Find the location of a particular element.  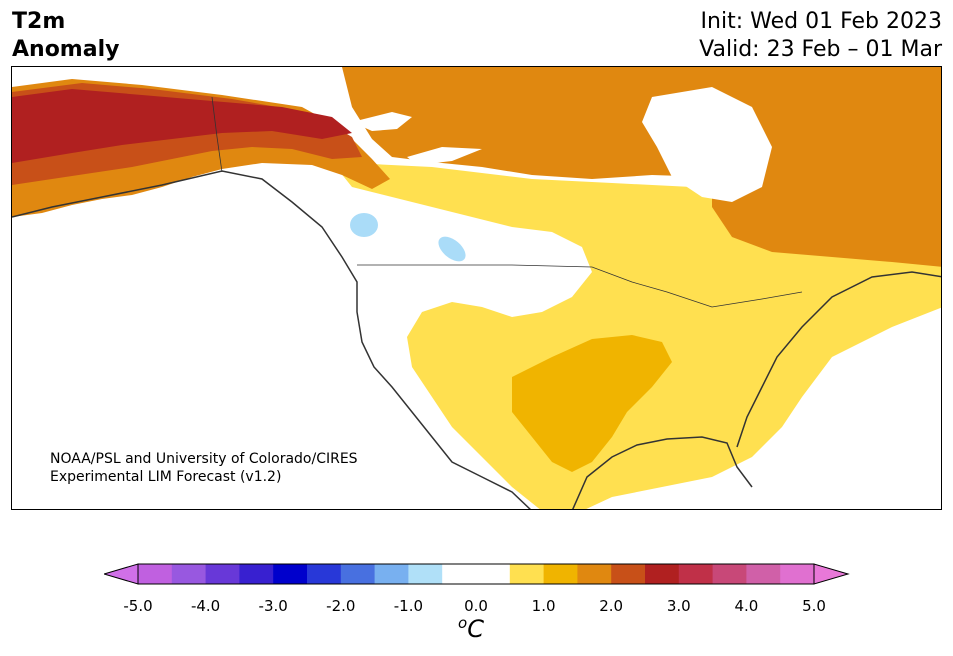

colorbar-low-extend is located at coordinates (121, 574).